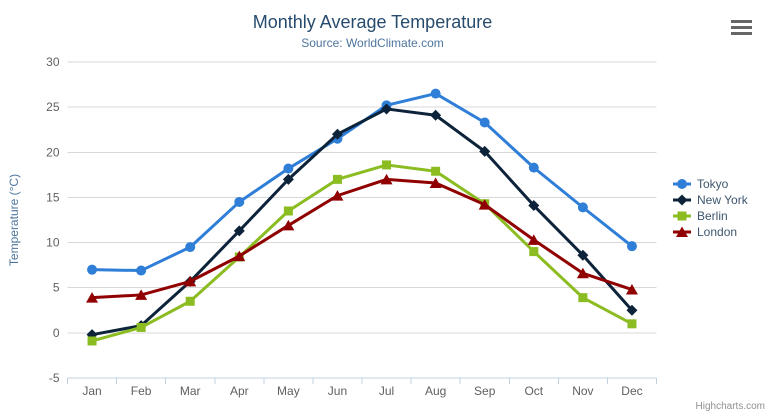  What do you see at coordinates (717, 232) in the screenshot?
I see `legend-label: London` at bounding box center [717, 232].